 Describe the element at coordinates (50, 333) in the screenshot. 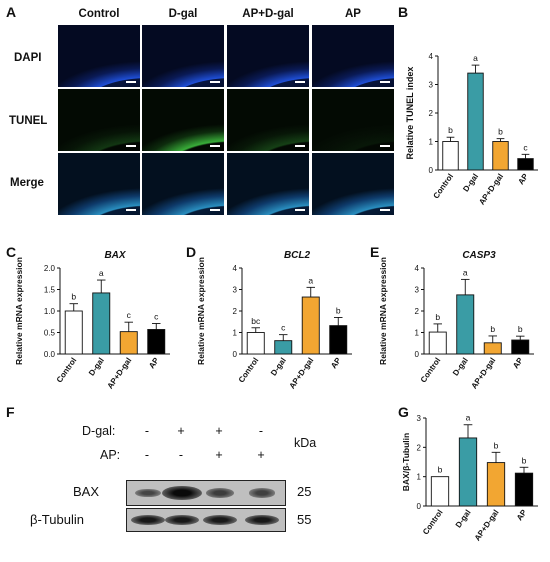

I see `y-tick-label: 0.5` at that location.